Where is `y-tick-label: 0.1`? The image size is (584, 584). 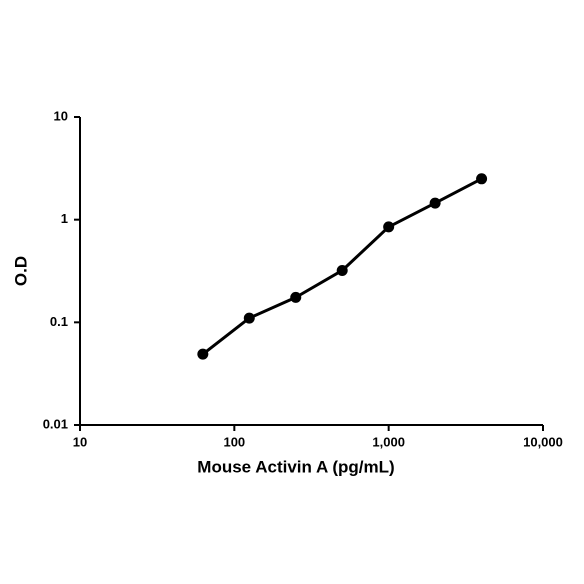 y-tick-label: 0.1 is located at coordinates (59, 321).